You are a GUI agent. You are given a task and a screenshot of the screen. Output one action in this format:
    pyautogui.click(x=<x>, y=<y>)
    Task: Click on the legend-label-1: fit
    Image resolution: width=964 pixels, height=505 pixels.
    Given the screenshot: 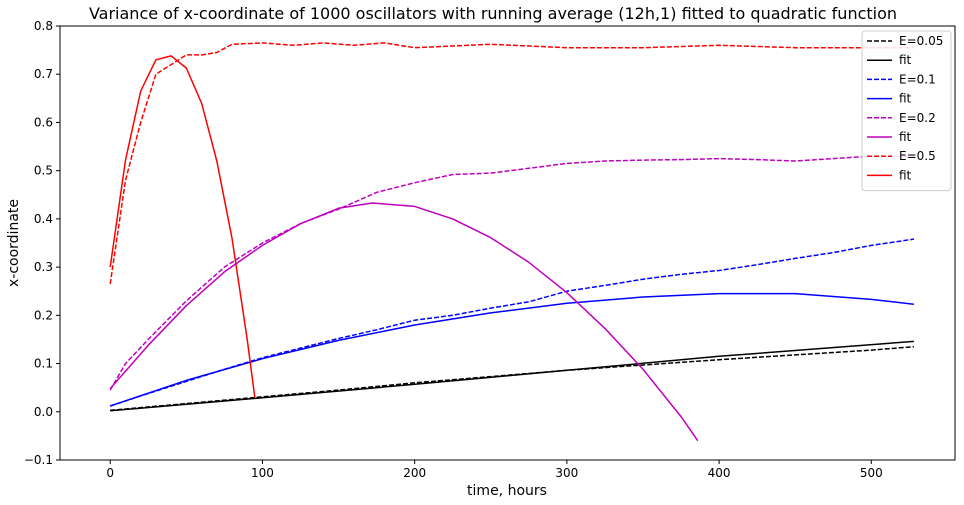 What is the action you would take?
    pyautogui.click(x=905, y=60)
    